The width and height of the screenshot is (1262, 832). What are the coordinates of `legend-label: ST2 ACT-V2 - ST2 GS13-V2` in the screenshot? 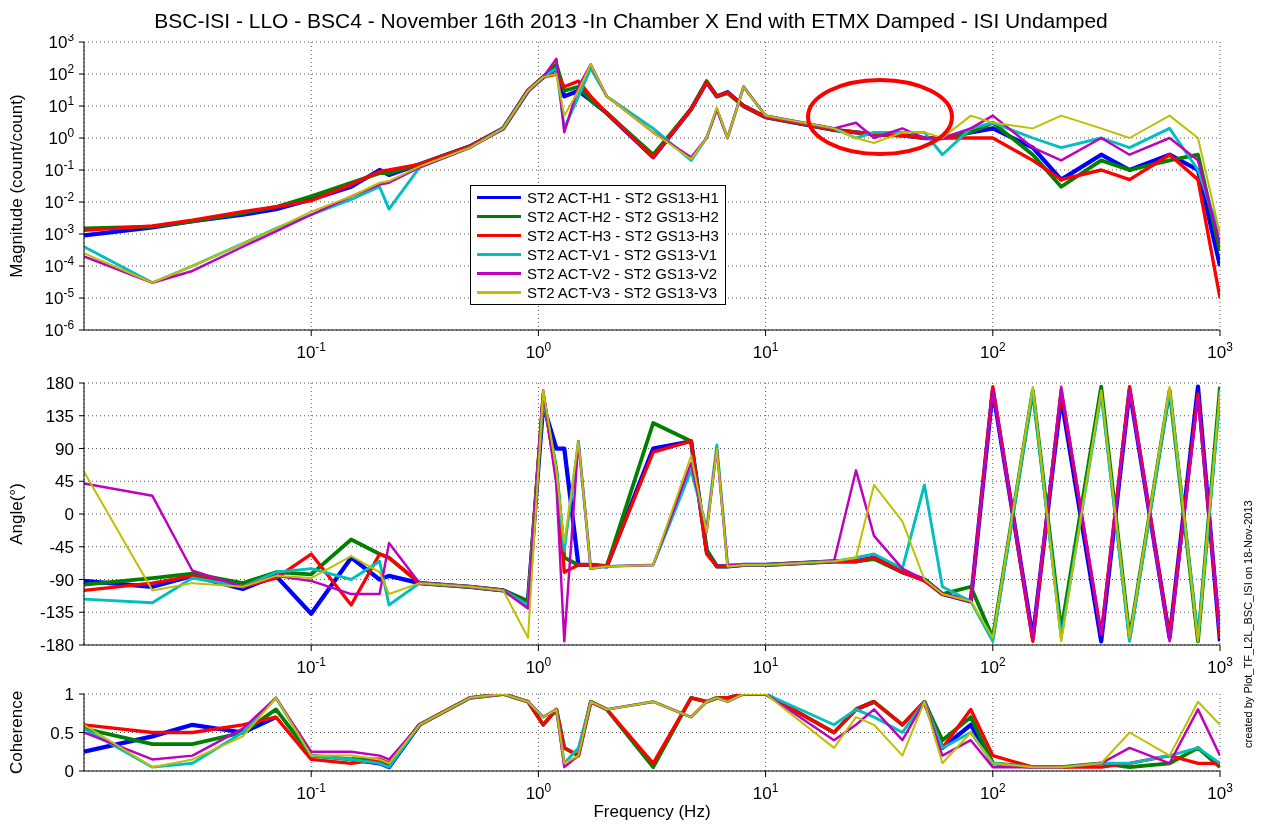 It's located at (622, 273).